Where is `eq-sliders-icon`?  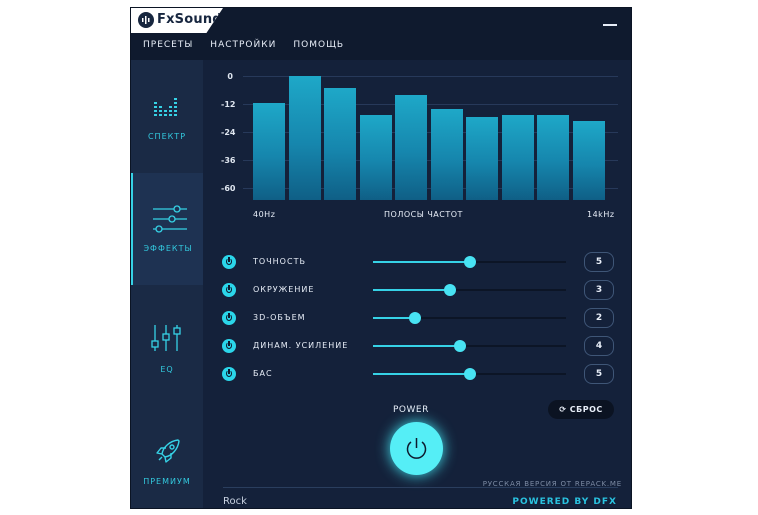
eq-sliders-icon is located at coordinates (166, 338).